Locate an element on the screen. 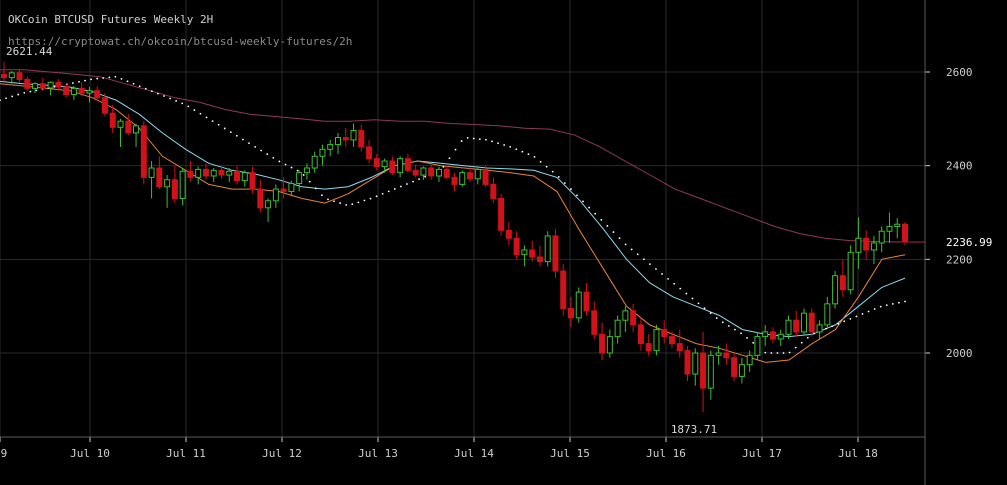 The height and width of the screenshot is (485, 1007). x-tick-label: Jul 13 is located at coordinates (378, 453).